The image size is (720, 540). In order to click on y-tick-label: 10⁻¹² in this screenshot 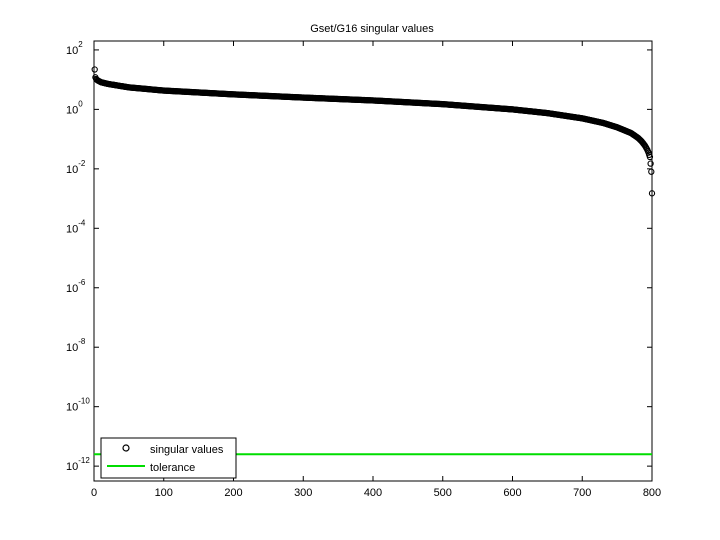, I will do `click(78, 464)`.